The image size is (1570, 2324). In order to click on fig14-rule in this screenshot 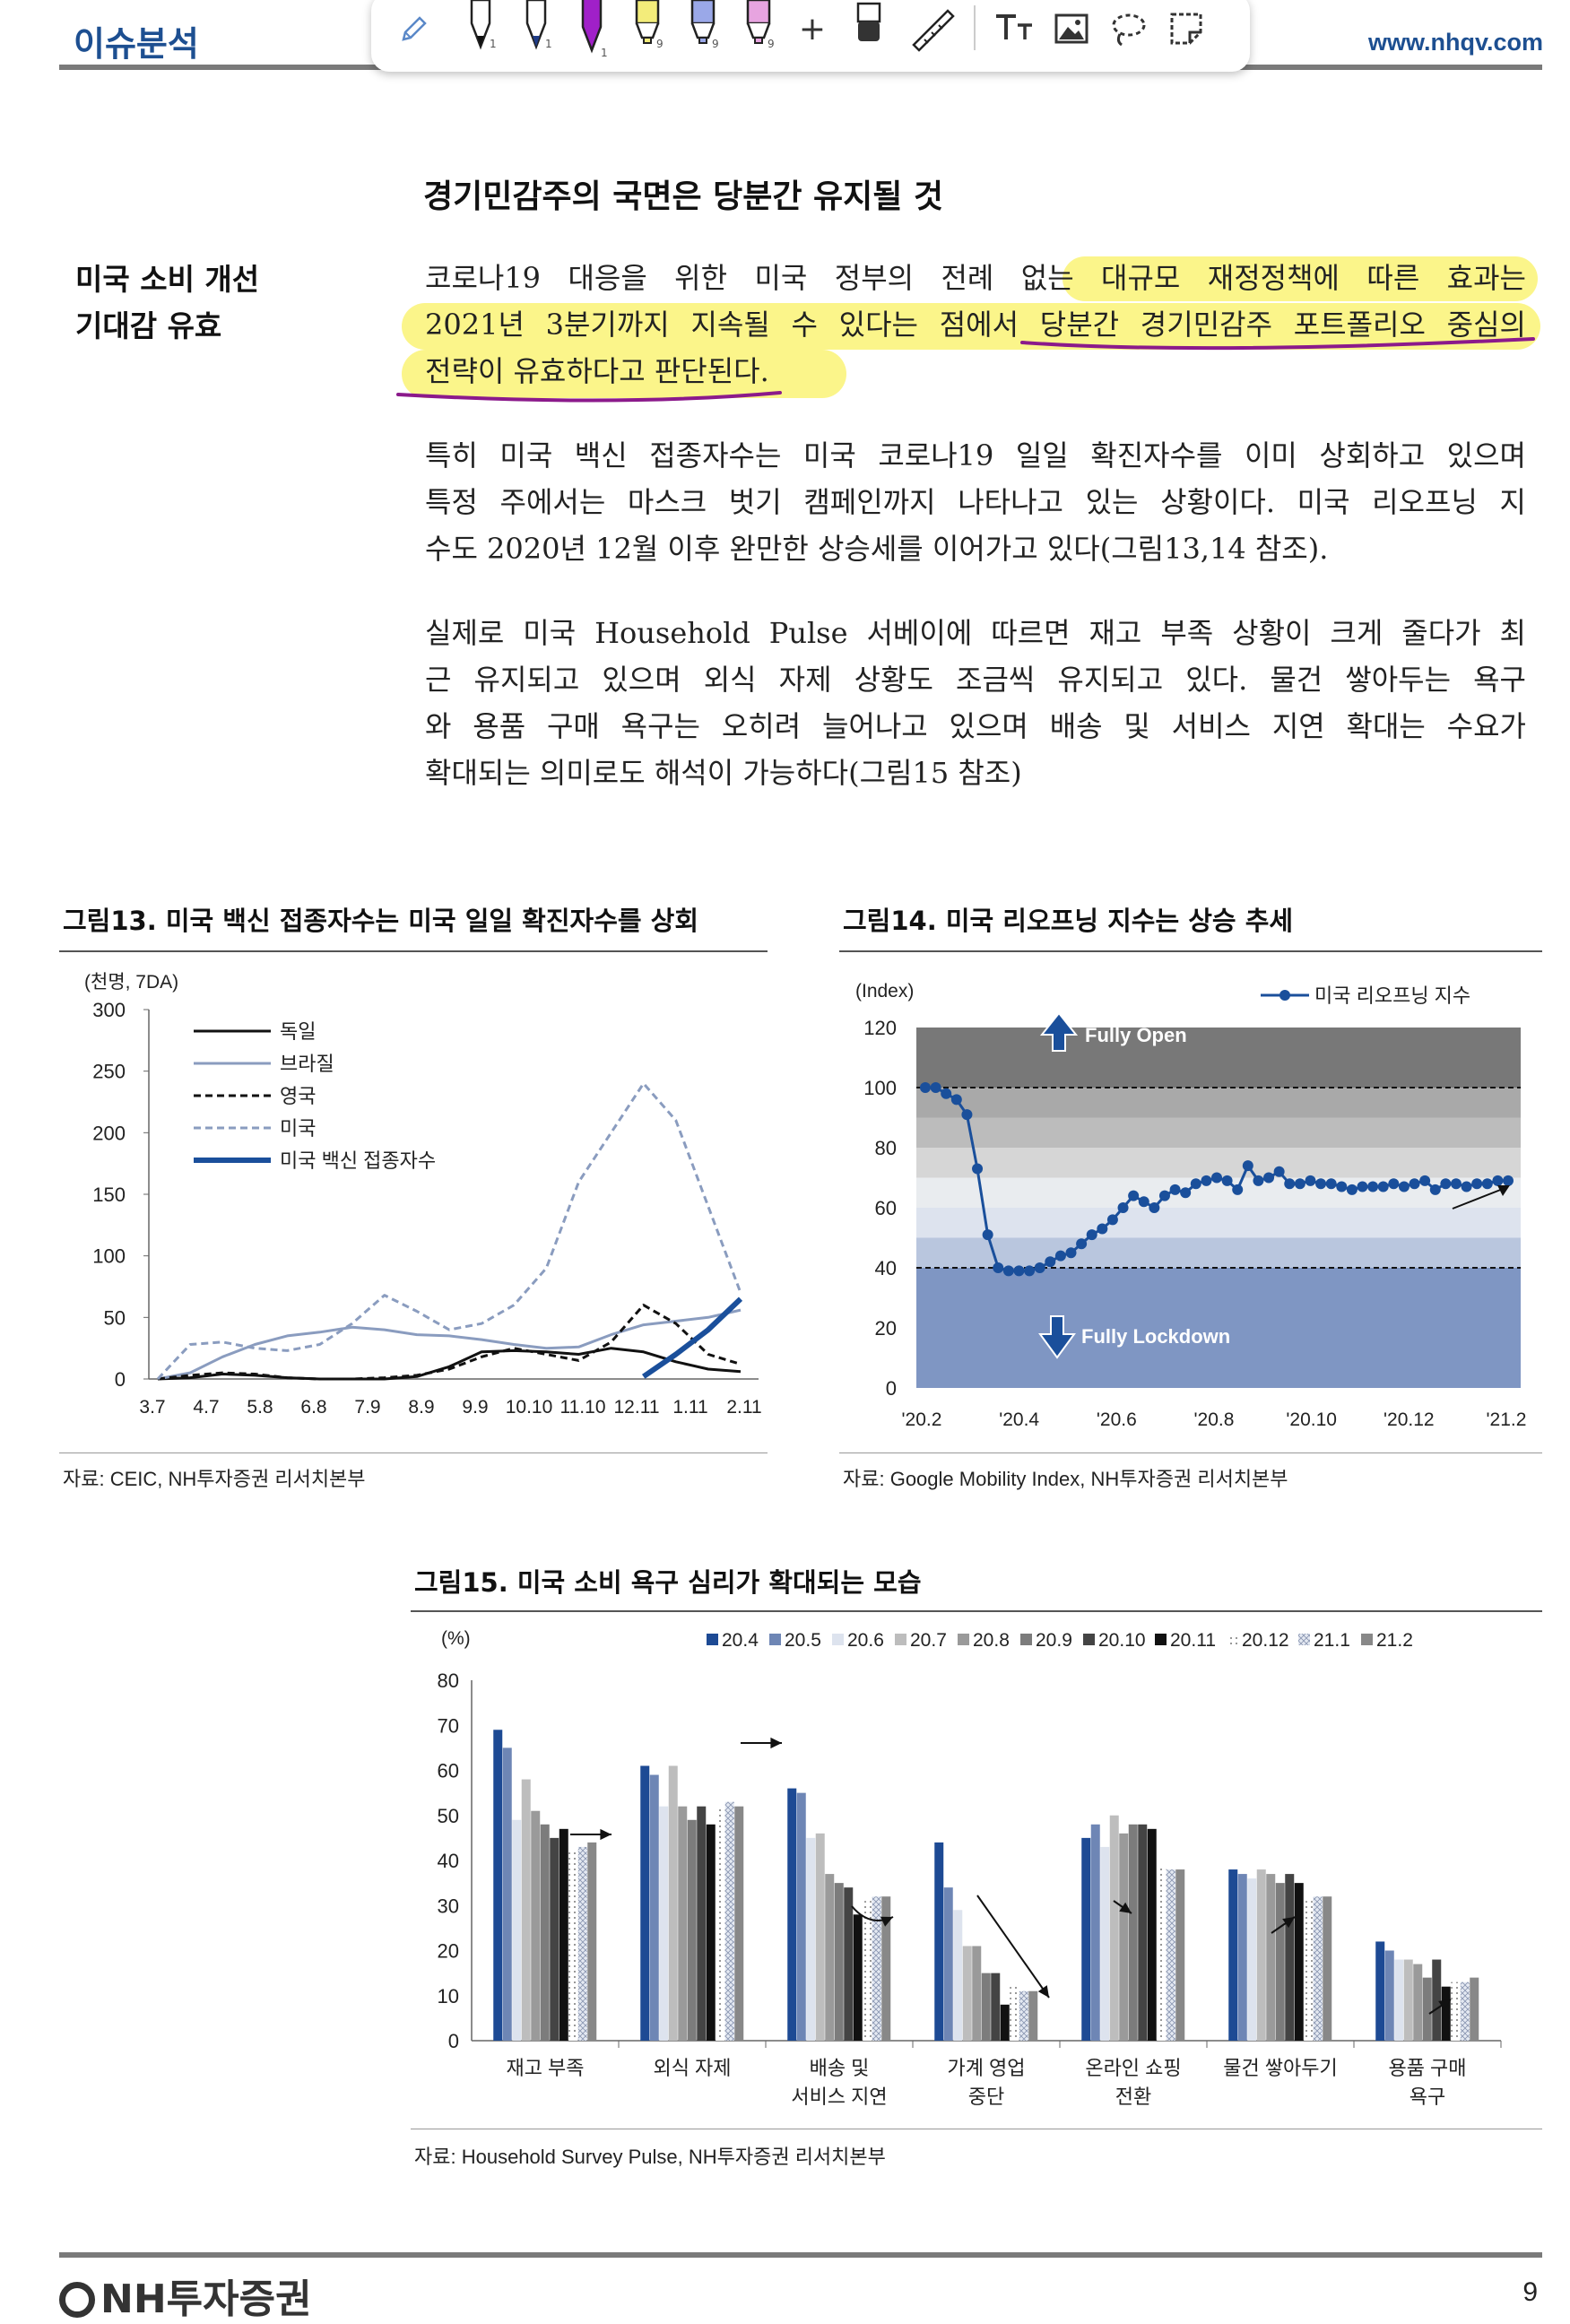, I will do `click(1190, 951)`.